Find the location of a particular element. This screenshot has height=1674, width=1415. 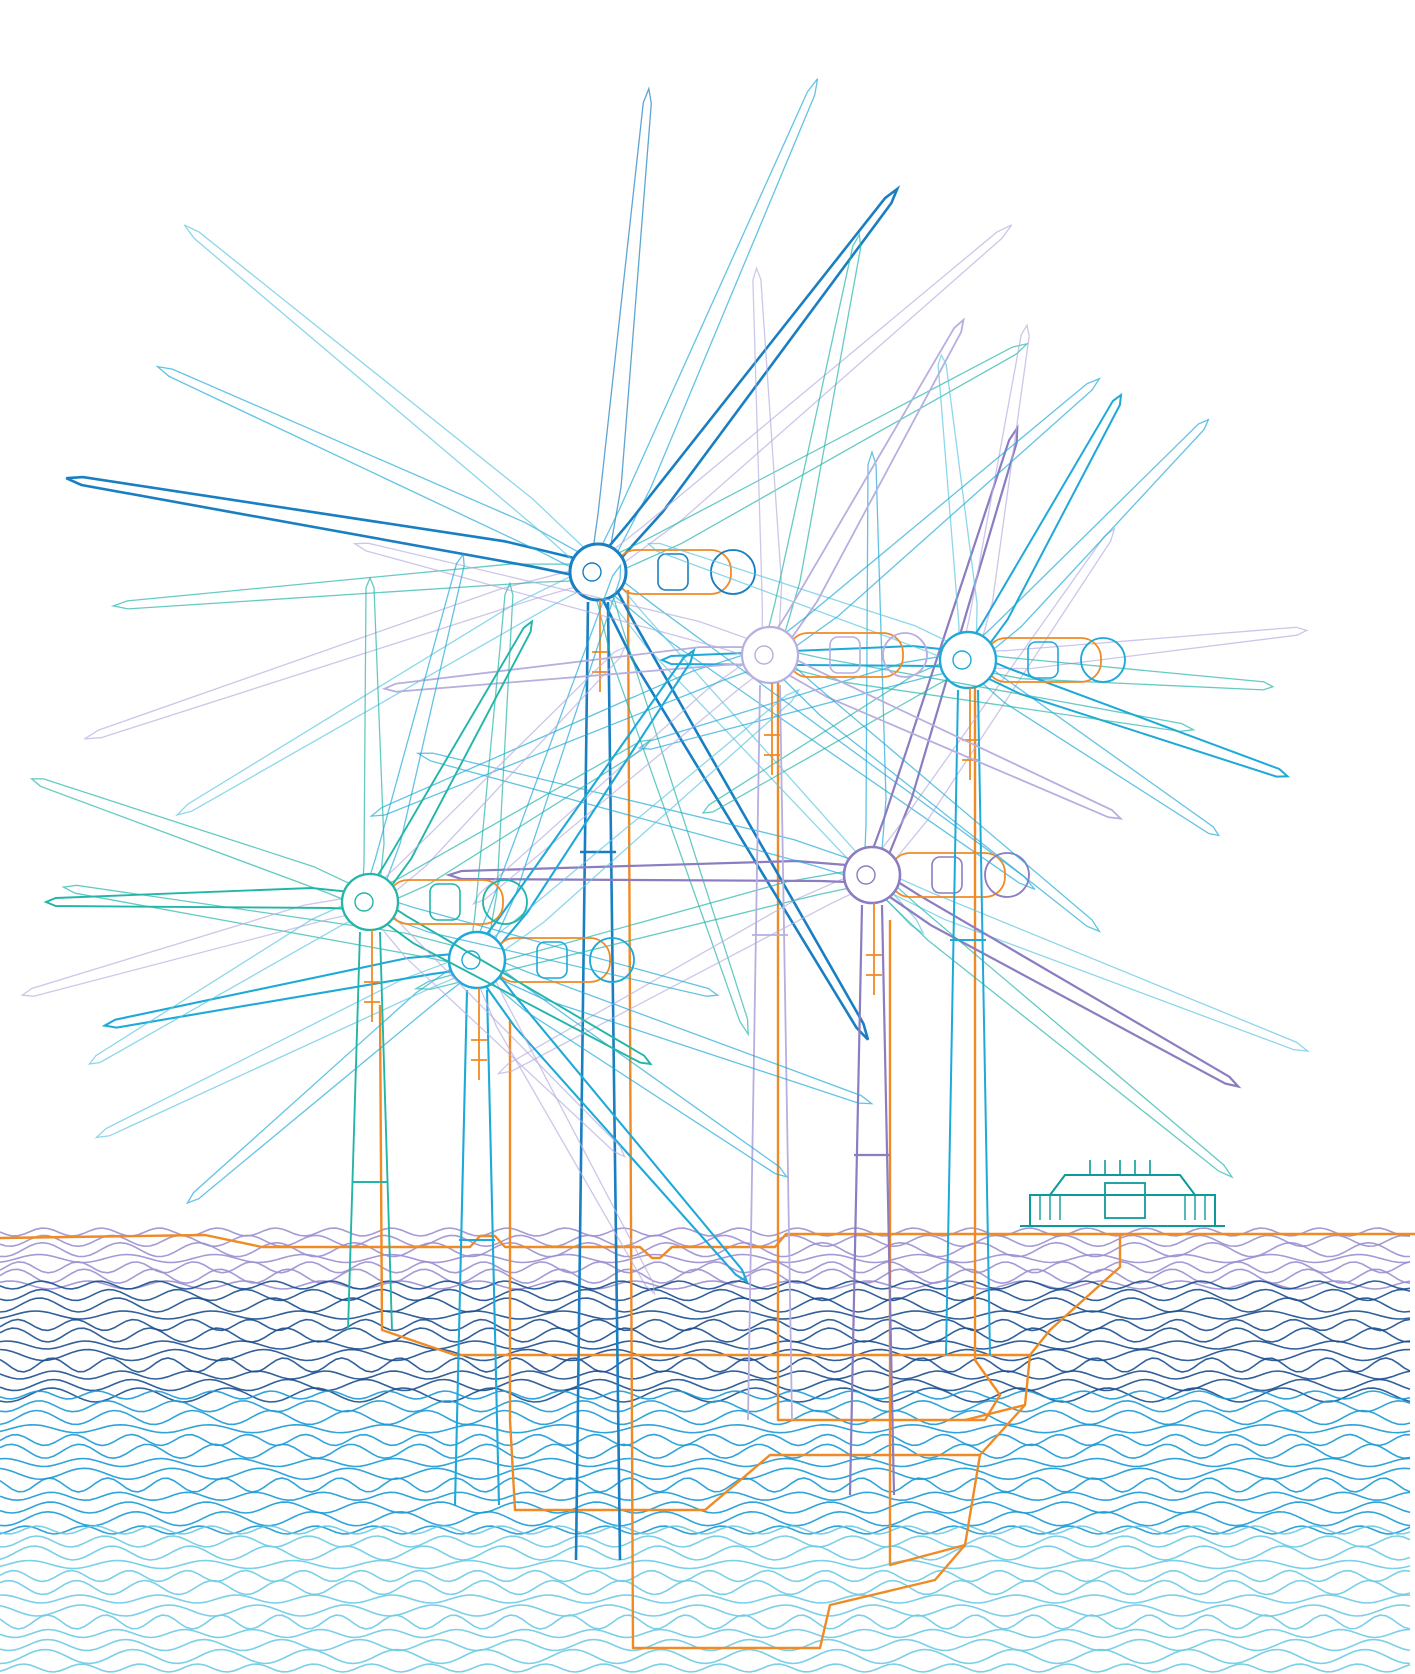

transformer-fins is located at coordinates (1122, 1207).